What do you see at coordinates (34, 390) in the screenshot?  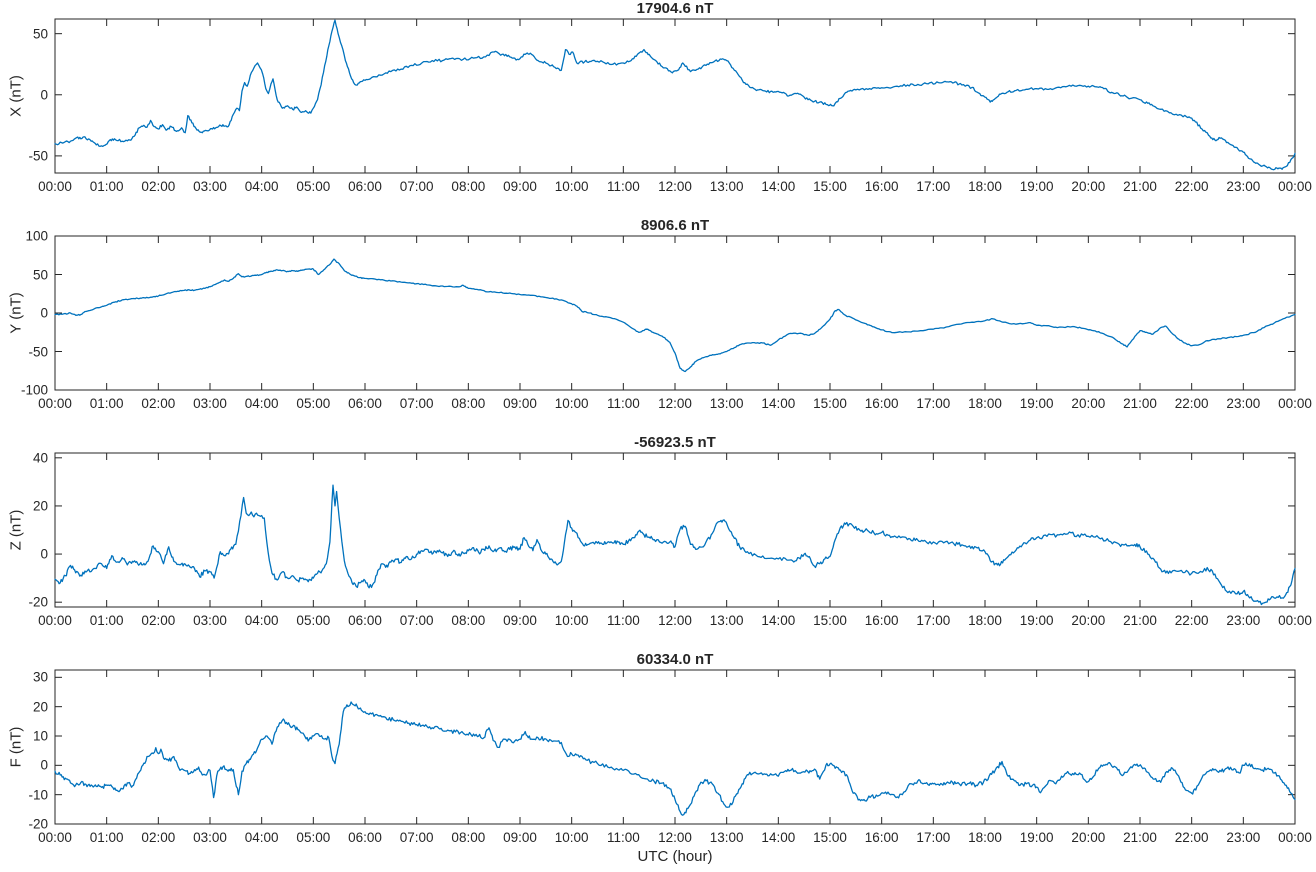 I see `y-tick-label: -100` at bounding box center [34, 390].